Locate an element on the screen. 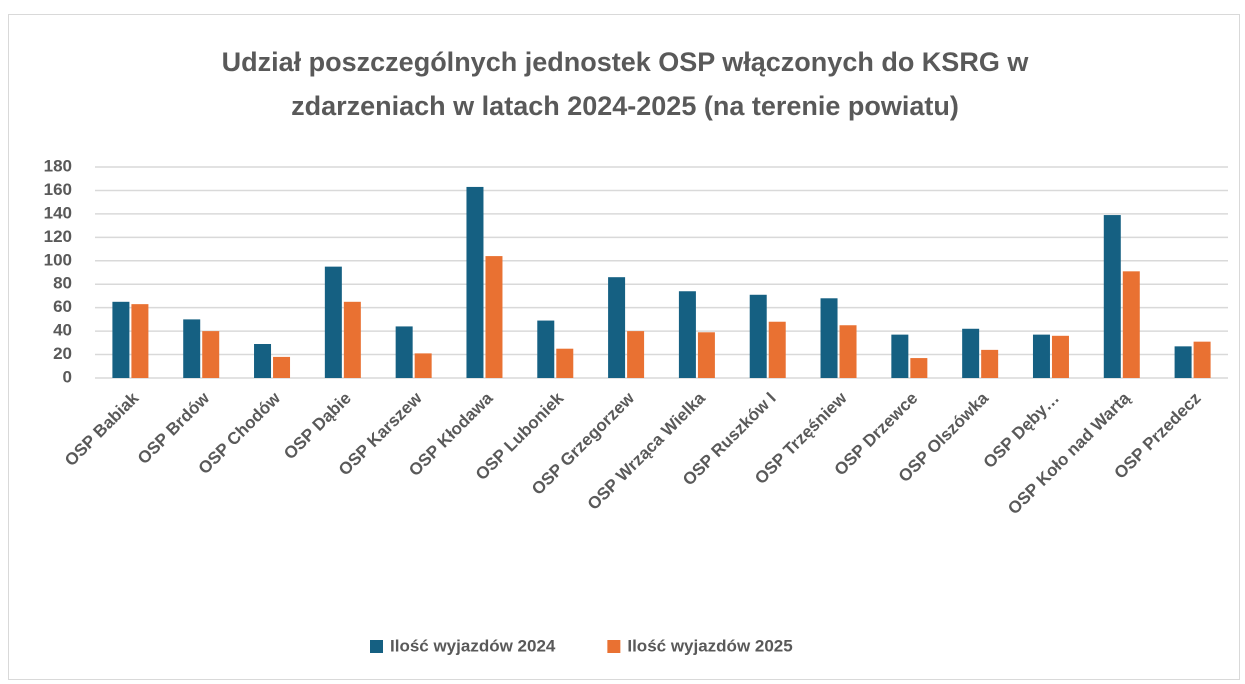  x-tick-label: OSP Brdów is located at coordinates (174, 428).